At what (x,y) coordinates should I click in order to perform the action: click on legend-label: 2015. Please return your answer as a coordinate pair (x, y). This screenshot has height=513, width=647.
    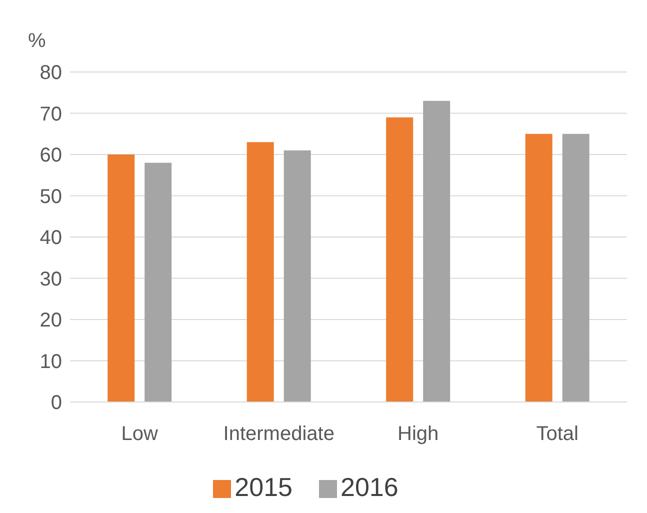
    Looking at the image, I should click on (263, 487).